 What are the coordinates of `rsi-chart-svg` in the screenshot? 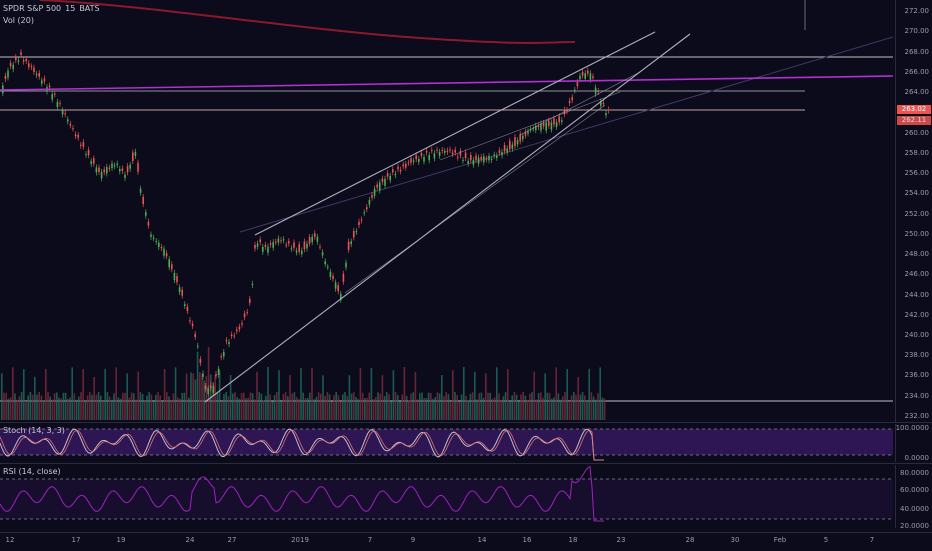 It's located at (447, 496).